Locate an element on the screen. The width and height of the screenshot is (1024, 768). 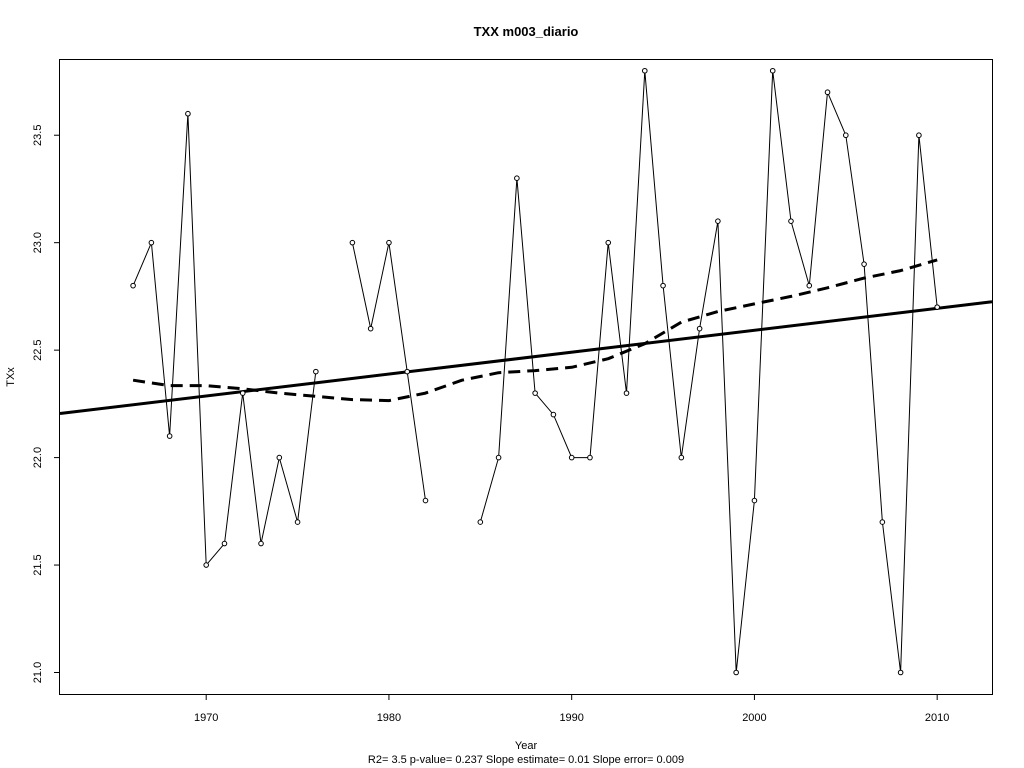
x-tick-label: 1990 is located at coordinates (571, 718).